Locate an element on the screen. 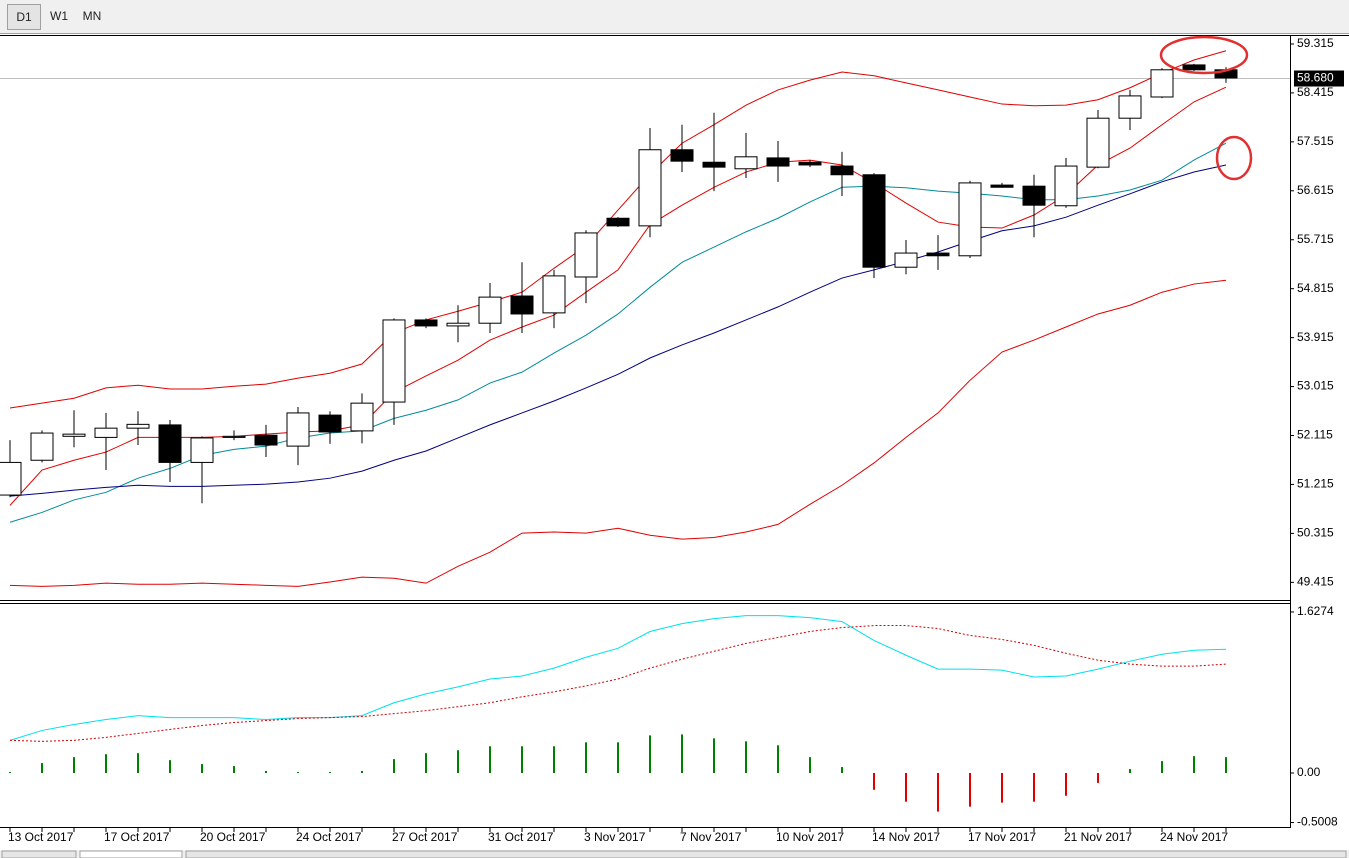  timeframe-button: D1 is located at coordinates (24, 17).